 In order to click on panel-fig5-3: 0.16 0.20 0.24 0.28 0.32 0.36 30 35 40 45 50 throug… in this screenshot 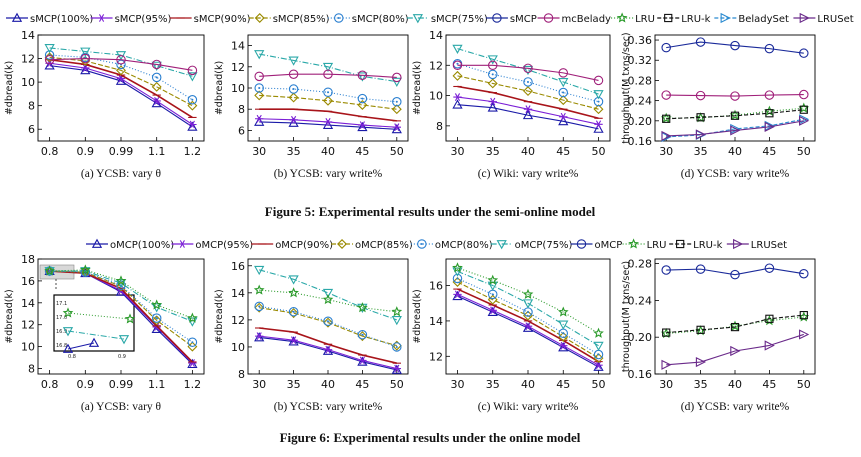, I will do `click(718, 106)`.